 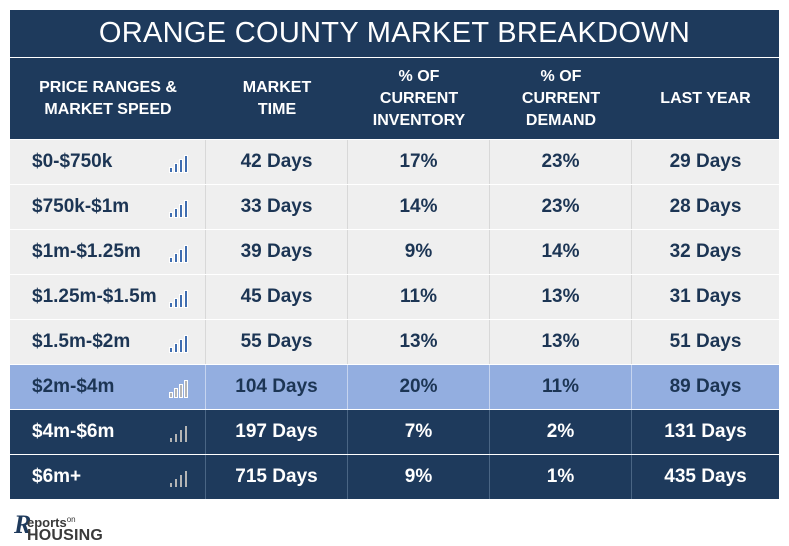 I want to click on inventory-cell: 11%, so click(x=419, y=297).